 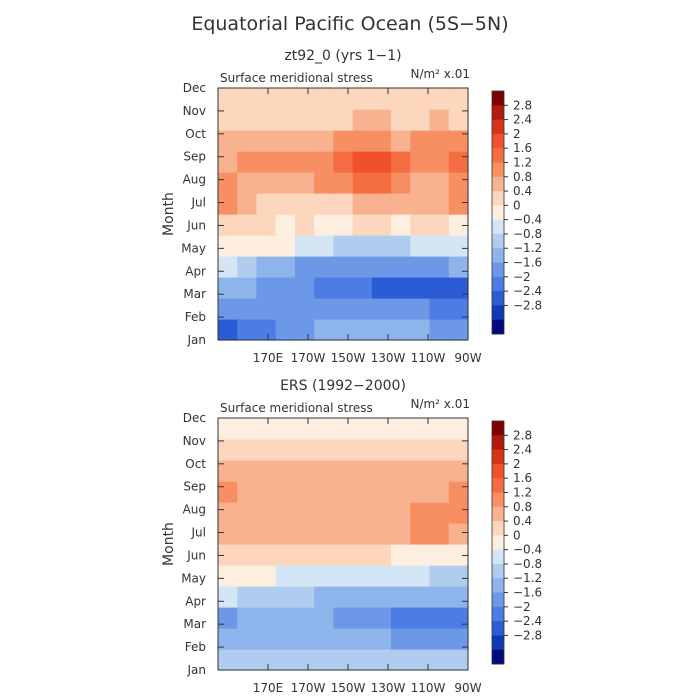 I want to click on colorbar-label: 1.2, so click(x=522, y=162).